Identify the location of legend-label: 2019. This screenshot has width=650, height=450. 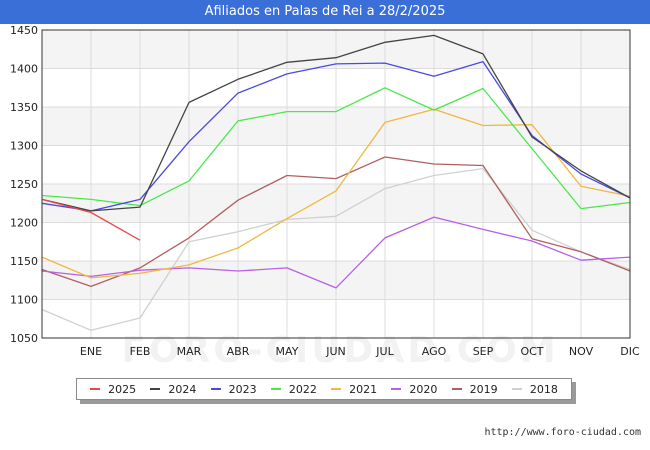
(483, 389).